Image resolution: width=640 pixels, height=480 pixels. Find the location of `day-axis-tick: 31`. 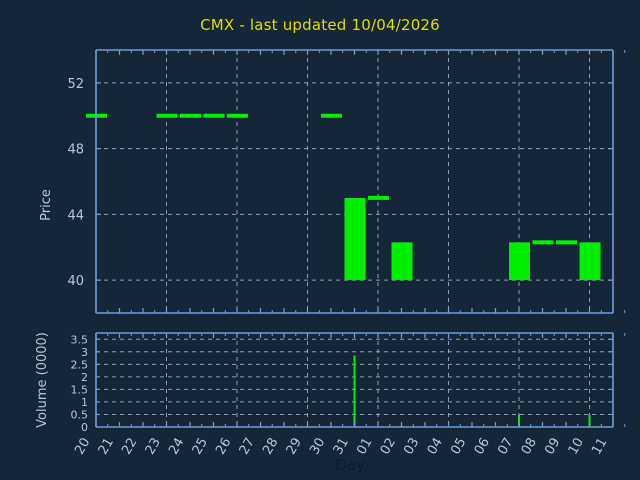

day-axis-tick: 31 is located at coordinates (341, 447).